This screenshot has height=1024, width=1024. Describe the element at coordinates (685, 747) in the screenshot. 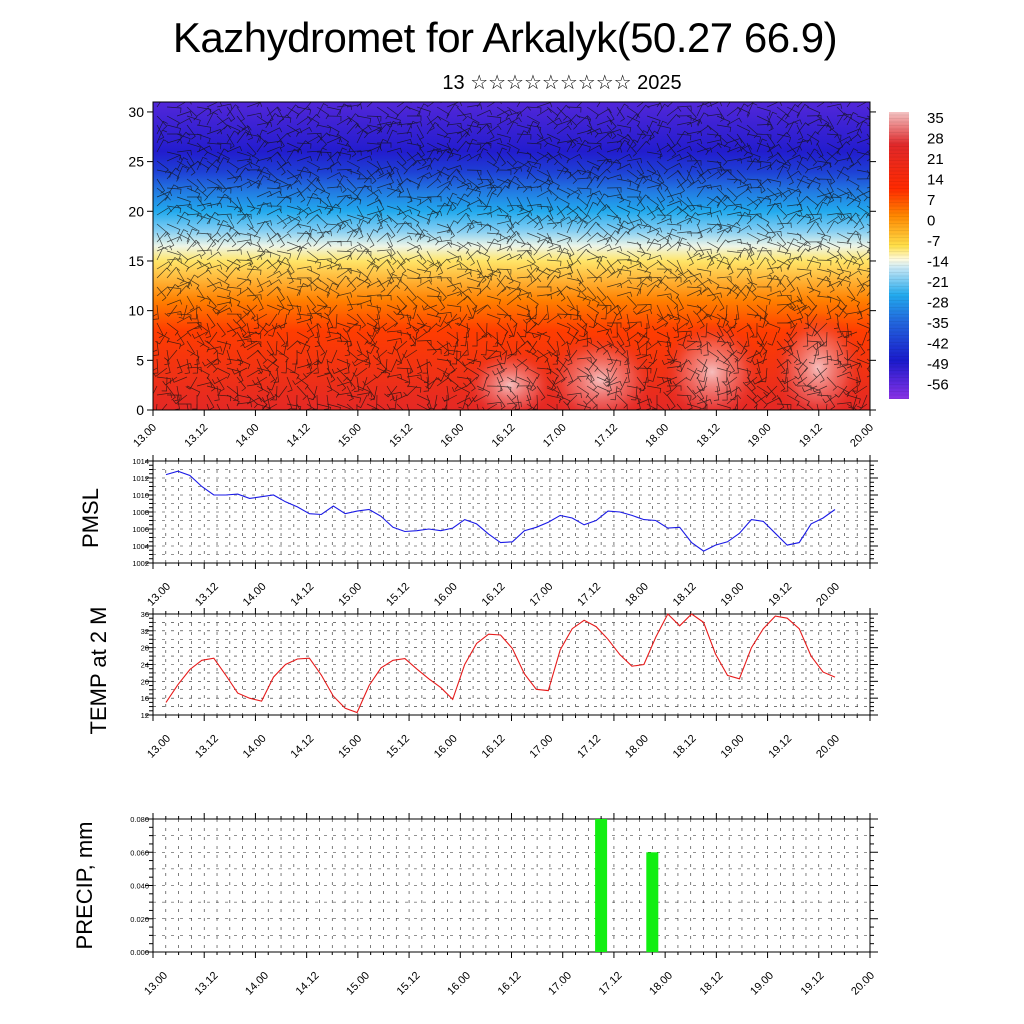

I see `x-tick-label: 18.12` at that location.